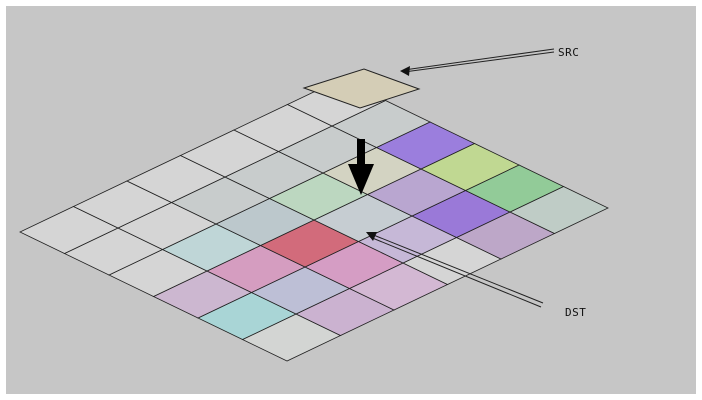 The width and height of the screenshot is (702, 400). What do you see at coordinates (568, 52) in the screenshot?
I see `src-label: SRC` at bounding box center [568, 52].